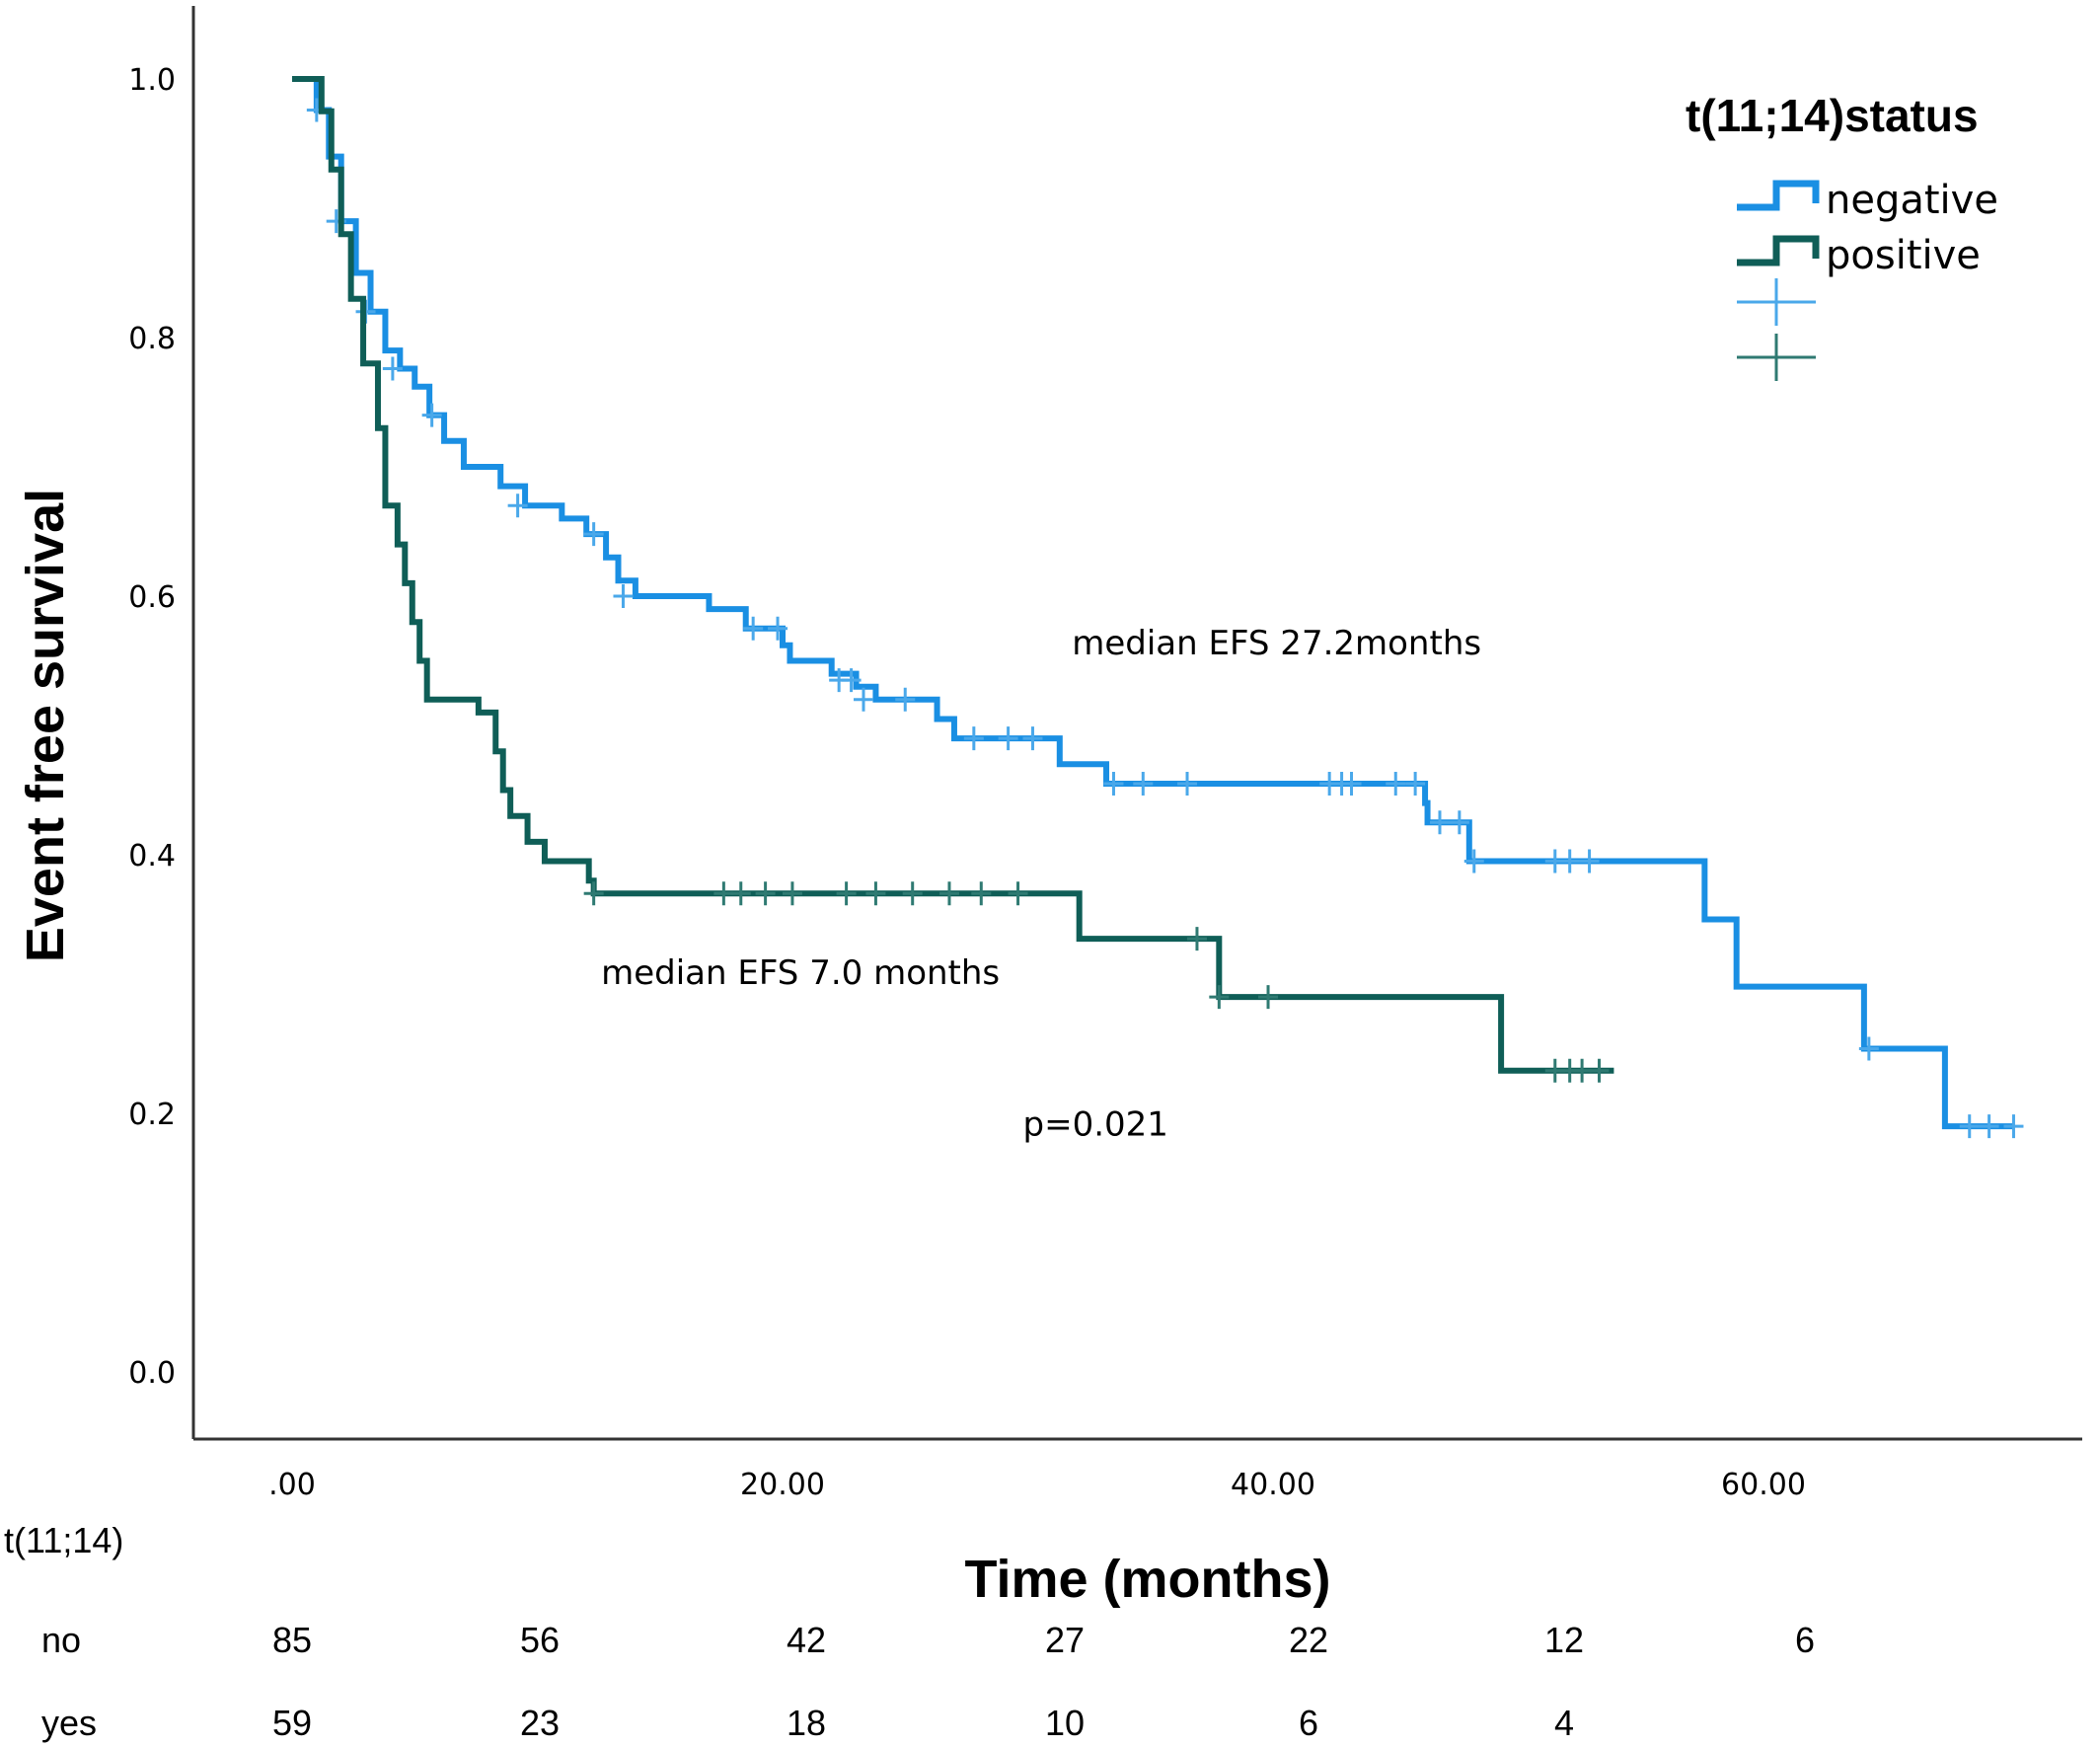 The height and width of the screenshot is (1747, 2100). I want to click on legend-entries: negative positive, so click(1867, 280).